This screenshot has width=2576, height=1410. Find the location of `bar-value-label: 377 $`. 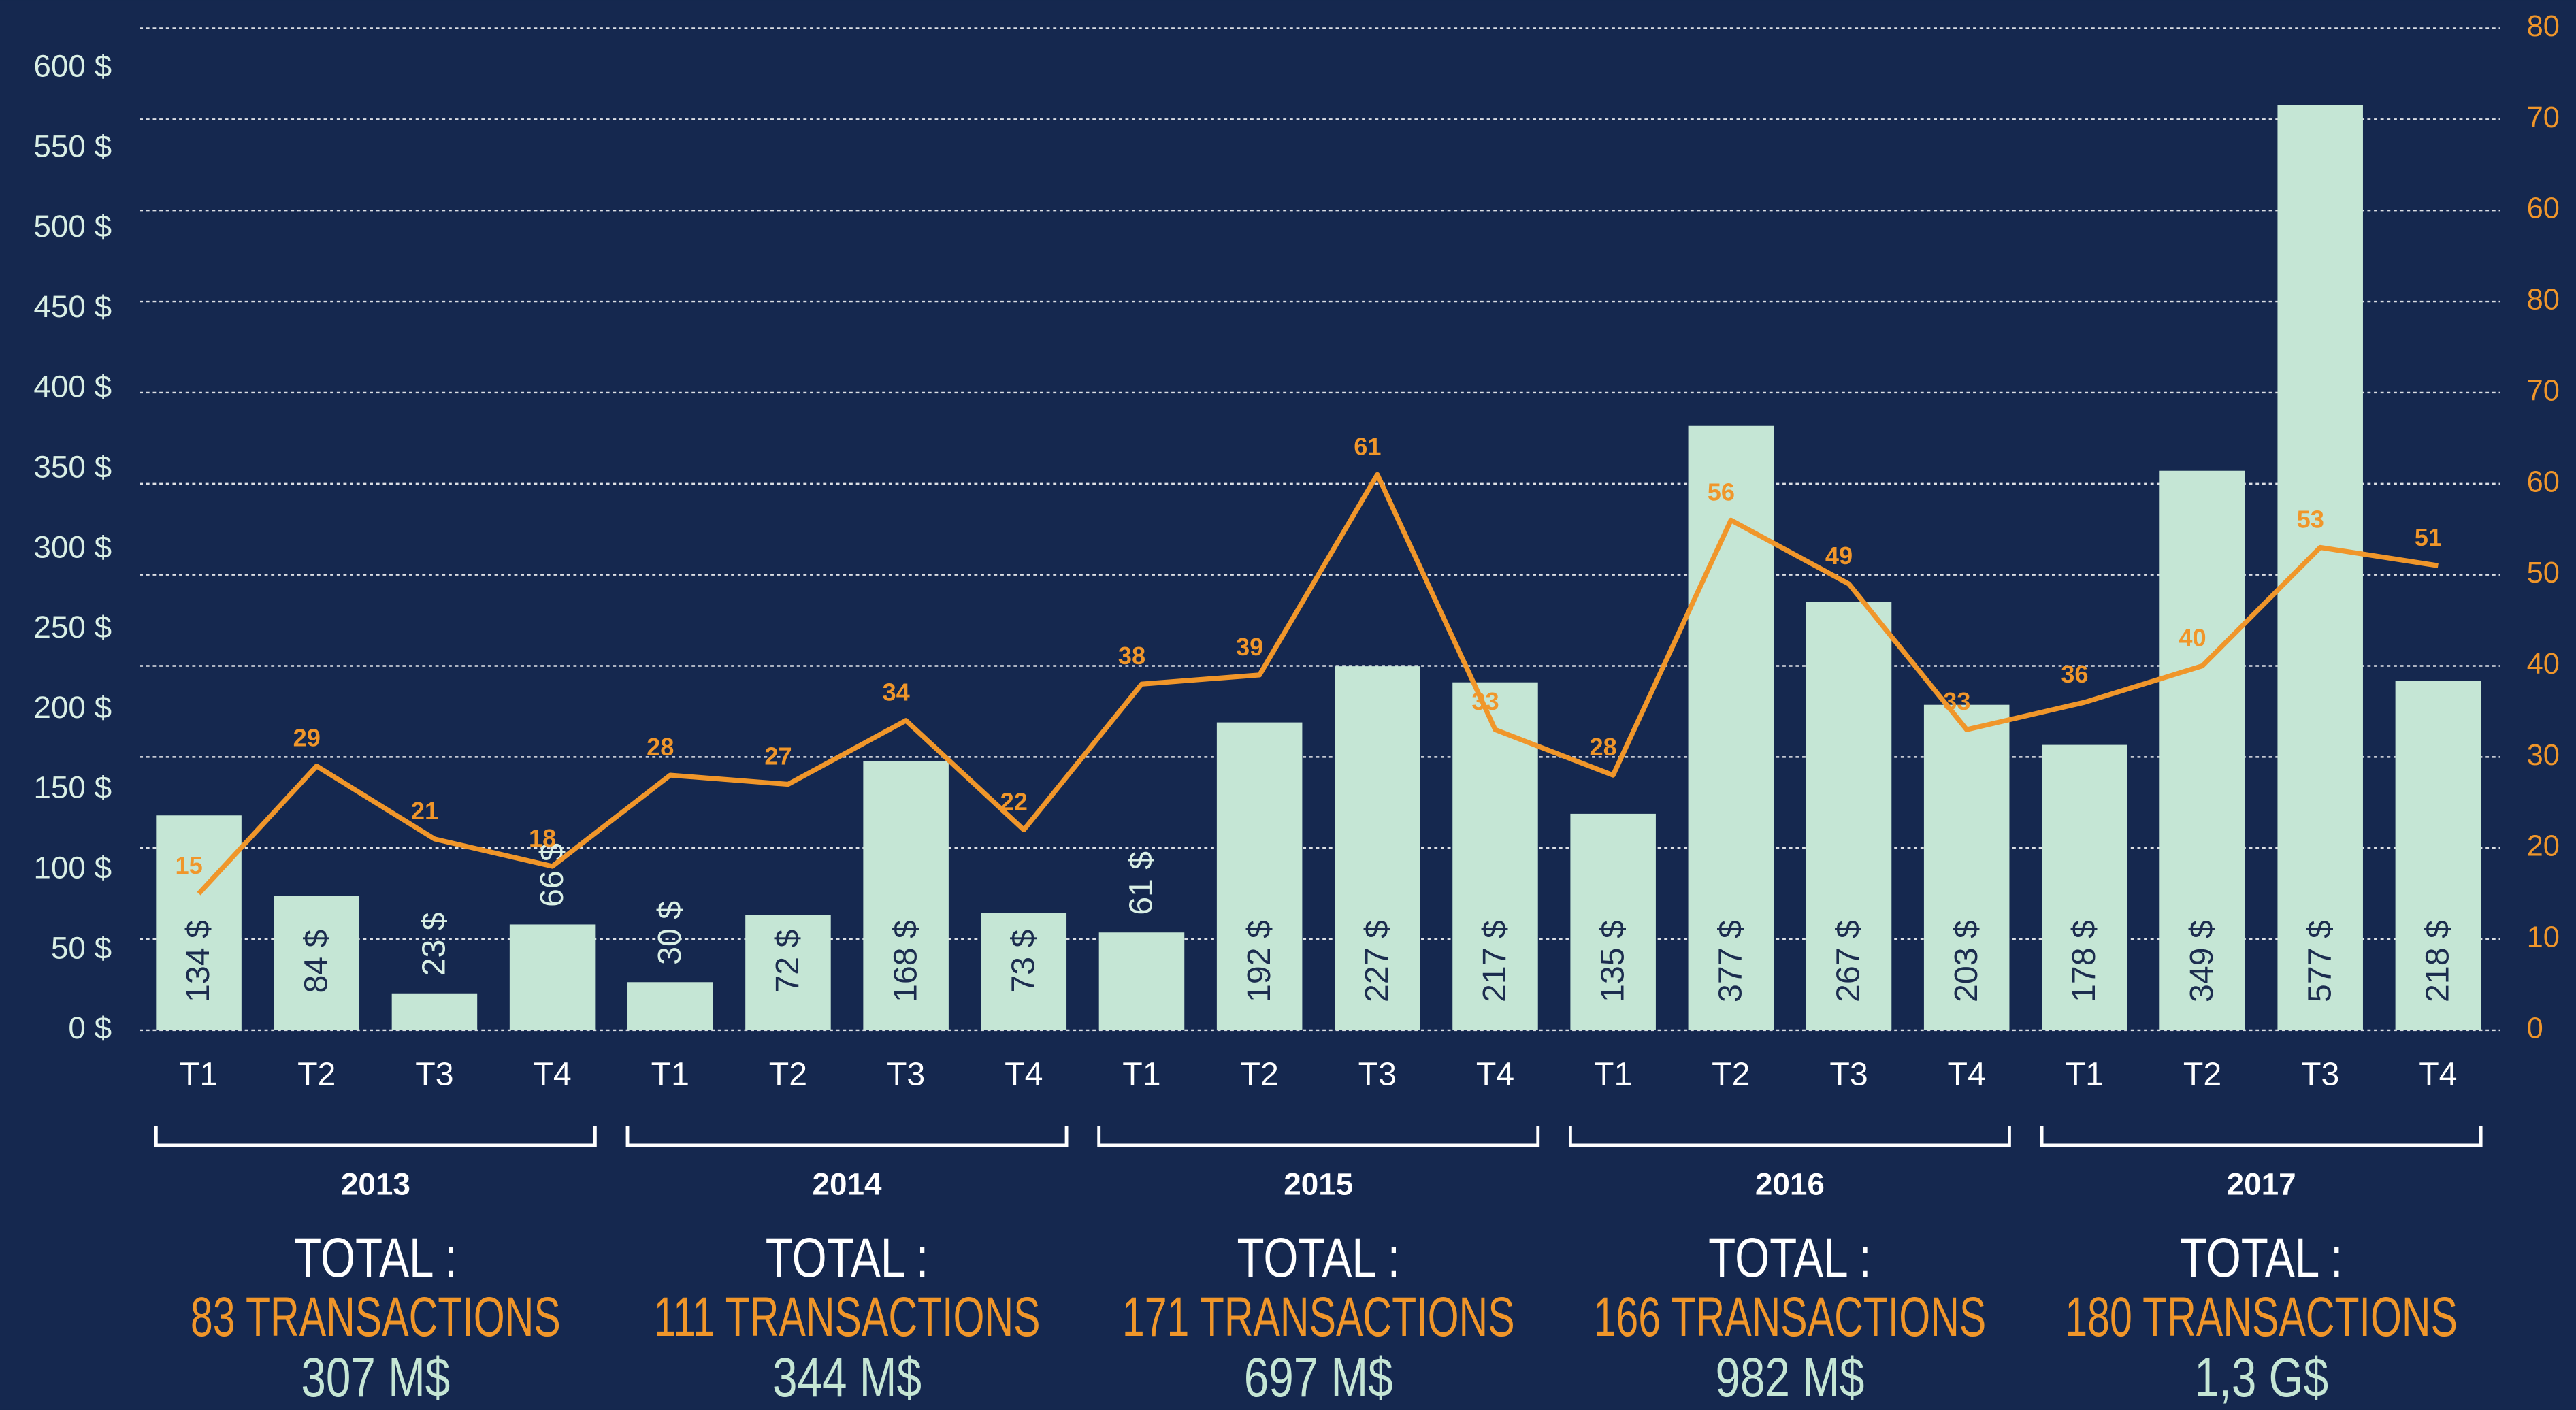

bar-value-label: 377 $ is located at coordinates (1730, 961).